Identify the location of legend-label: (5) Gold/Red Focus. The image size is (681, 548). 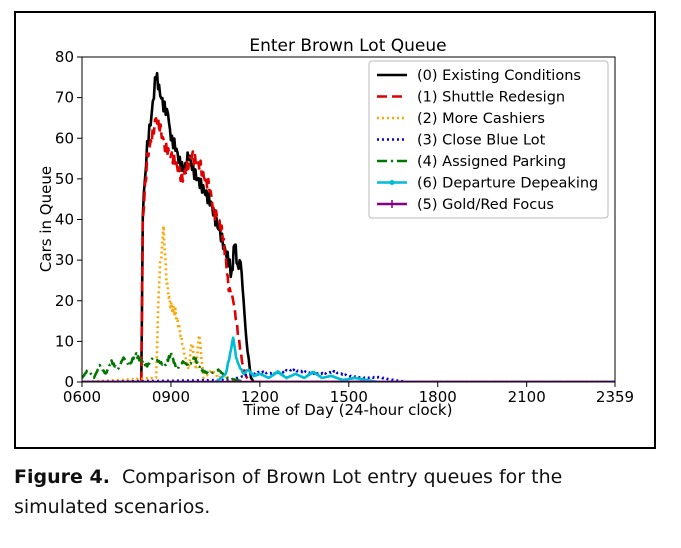
(485, 205).